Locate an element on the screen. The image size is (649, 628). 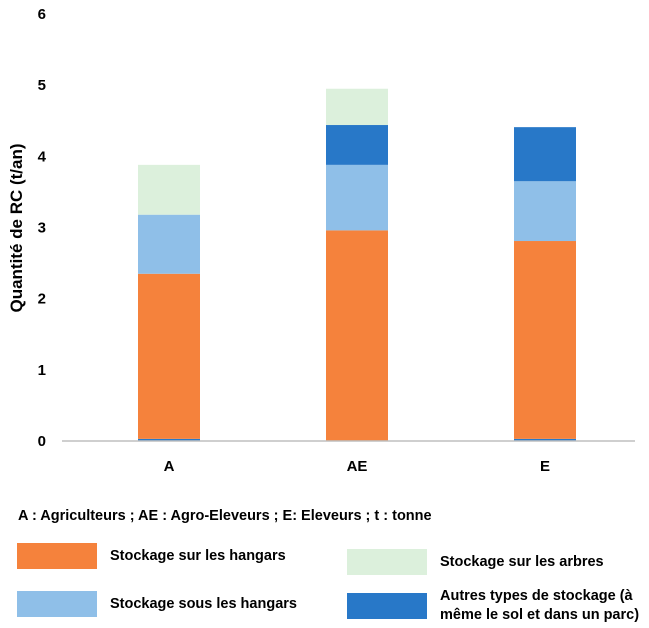
legend-swatch-sur-hangars is located at coordinates (57, 556).